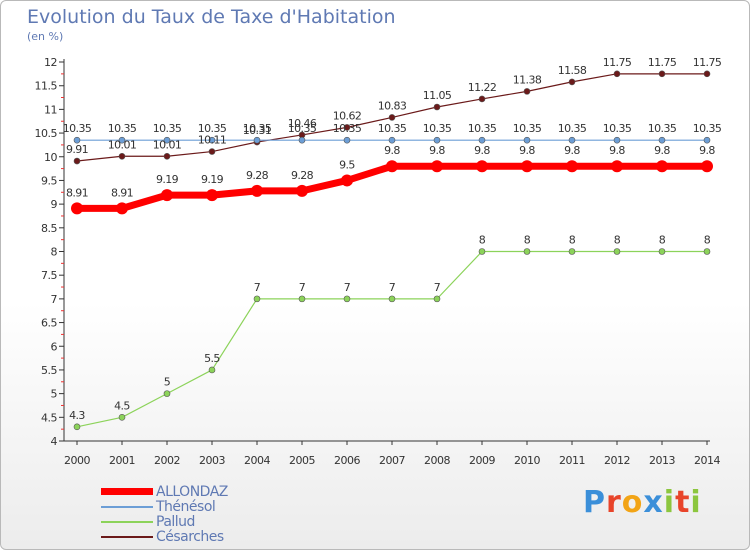  What do you see at coordinates (482, 87) in the screenshot?
I see `data-label-cesarches: 11.22` at bounding box center [482, 87].